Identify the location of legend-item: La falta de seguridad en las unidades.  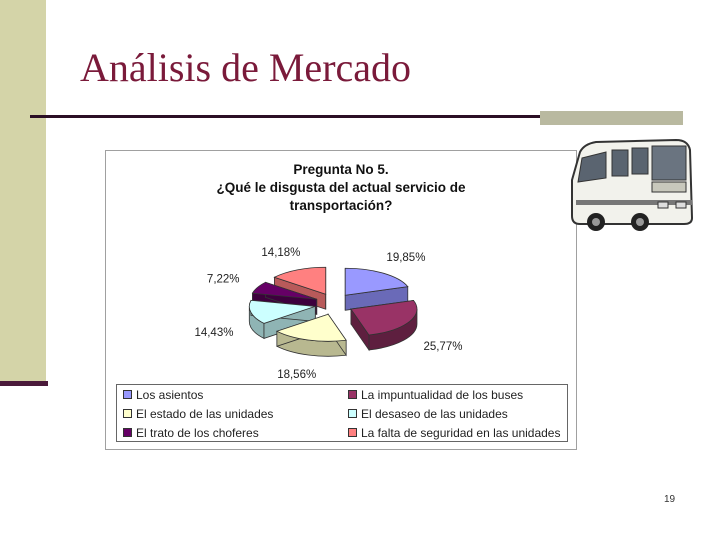
(454, 433).